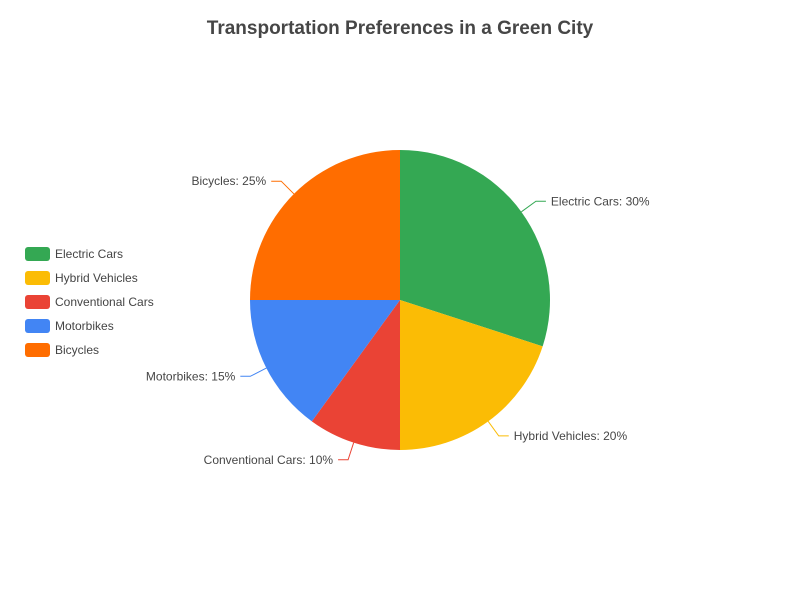  I want to click on legend-item-conventional-cars: Conventional Cars, so click(89, 302).